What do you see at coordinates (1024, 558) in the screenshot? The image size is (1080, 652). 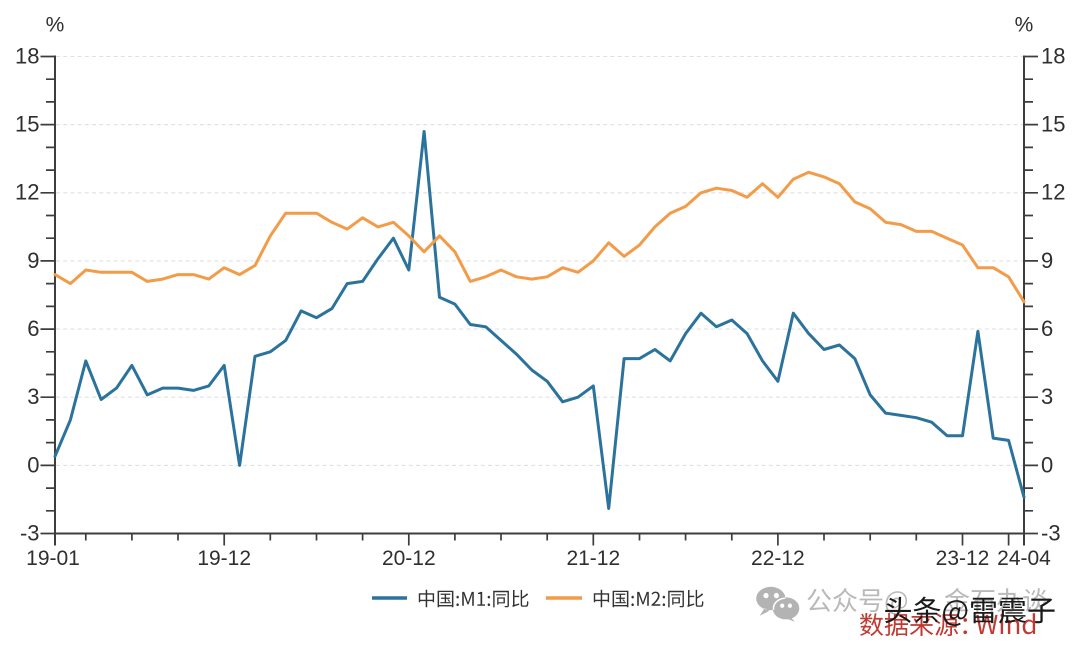 I see `svg-text: 24-04` at bounding box center [1024, 558].